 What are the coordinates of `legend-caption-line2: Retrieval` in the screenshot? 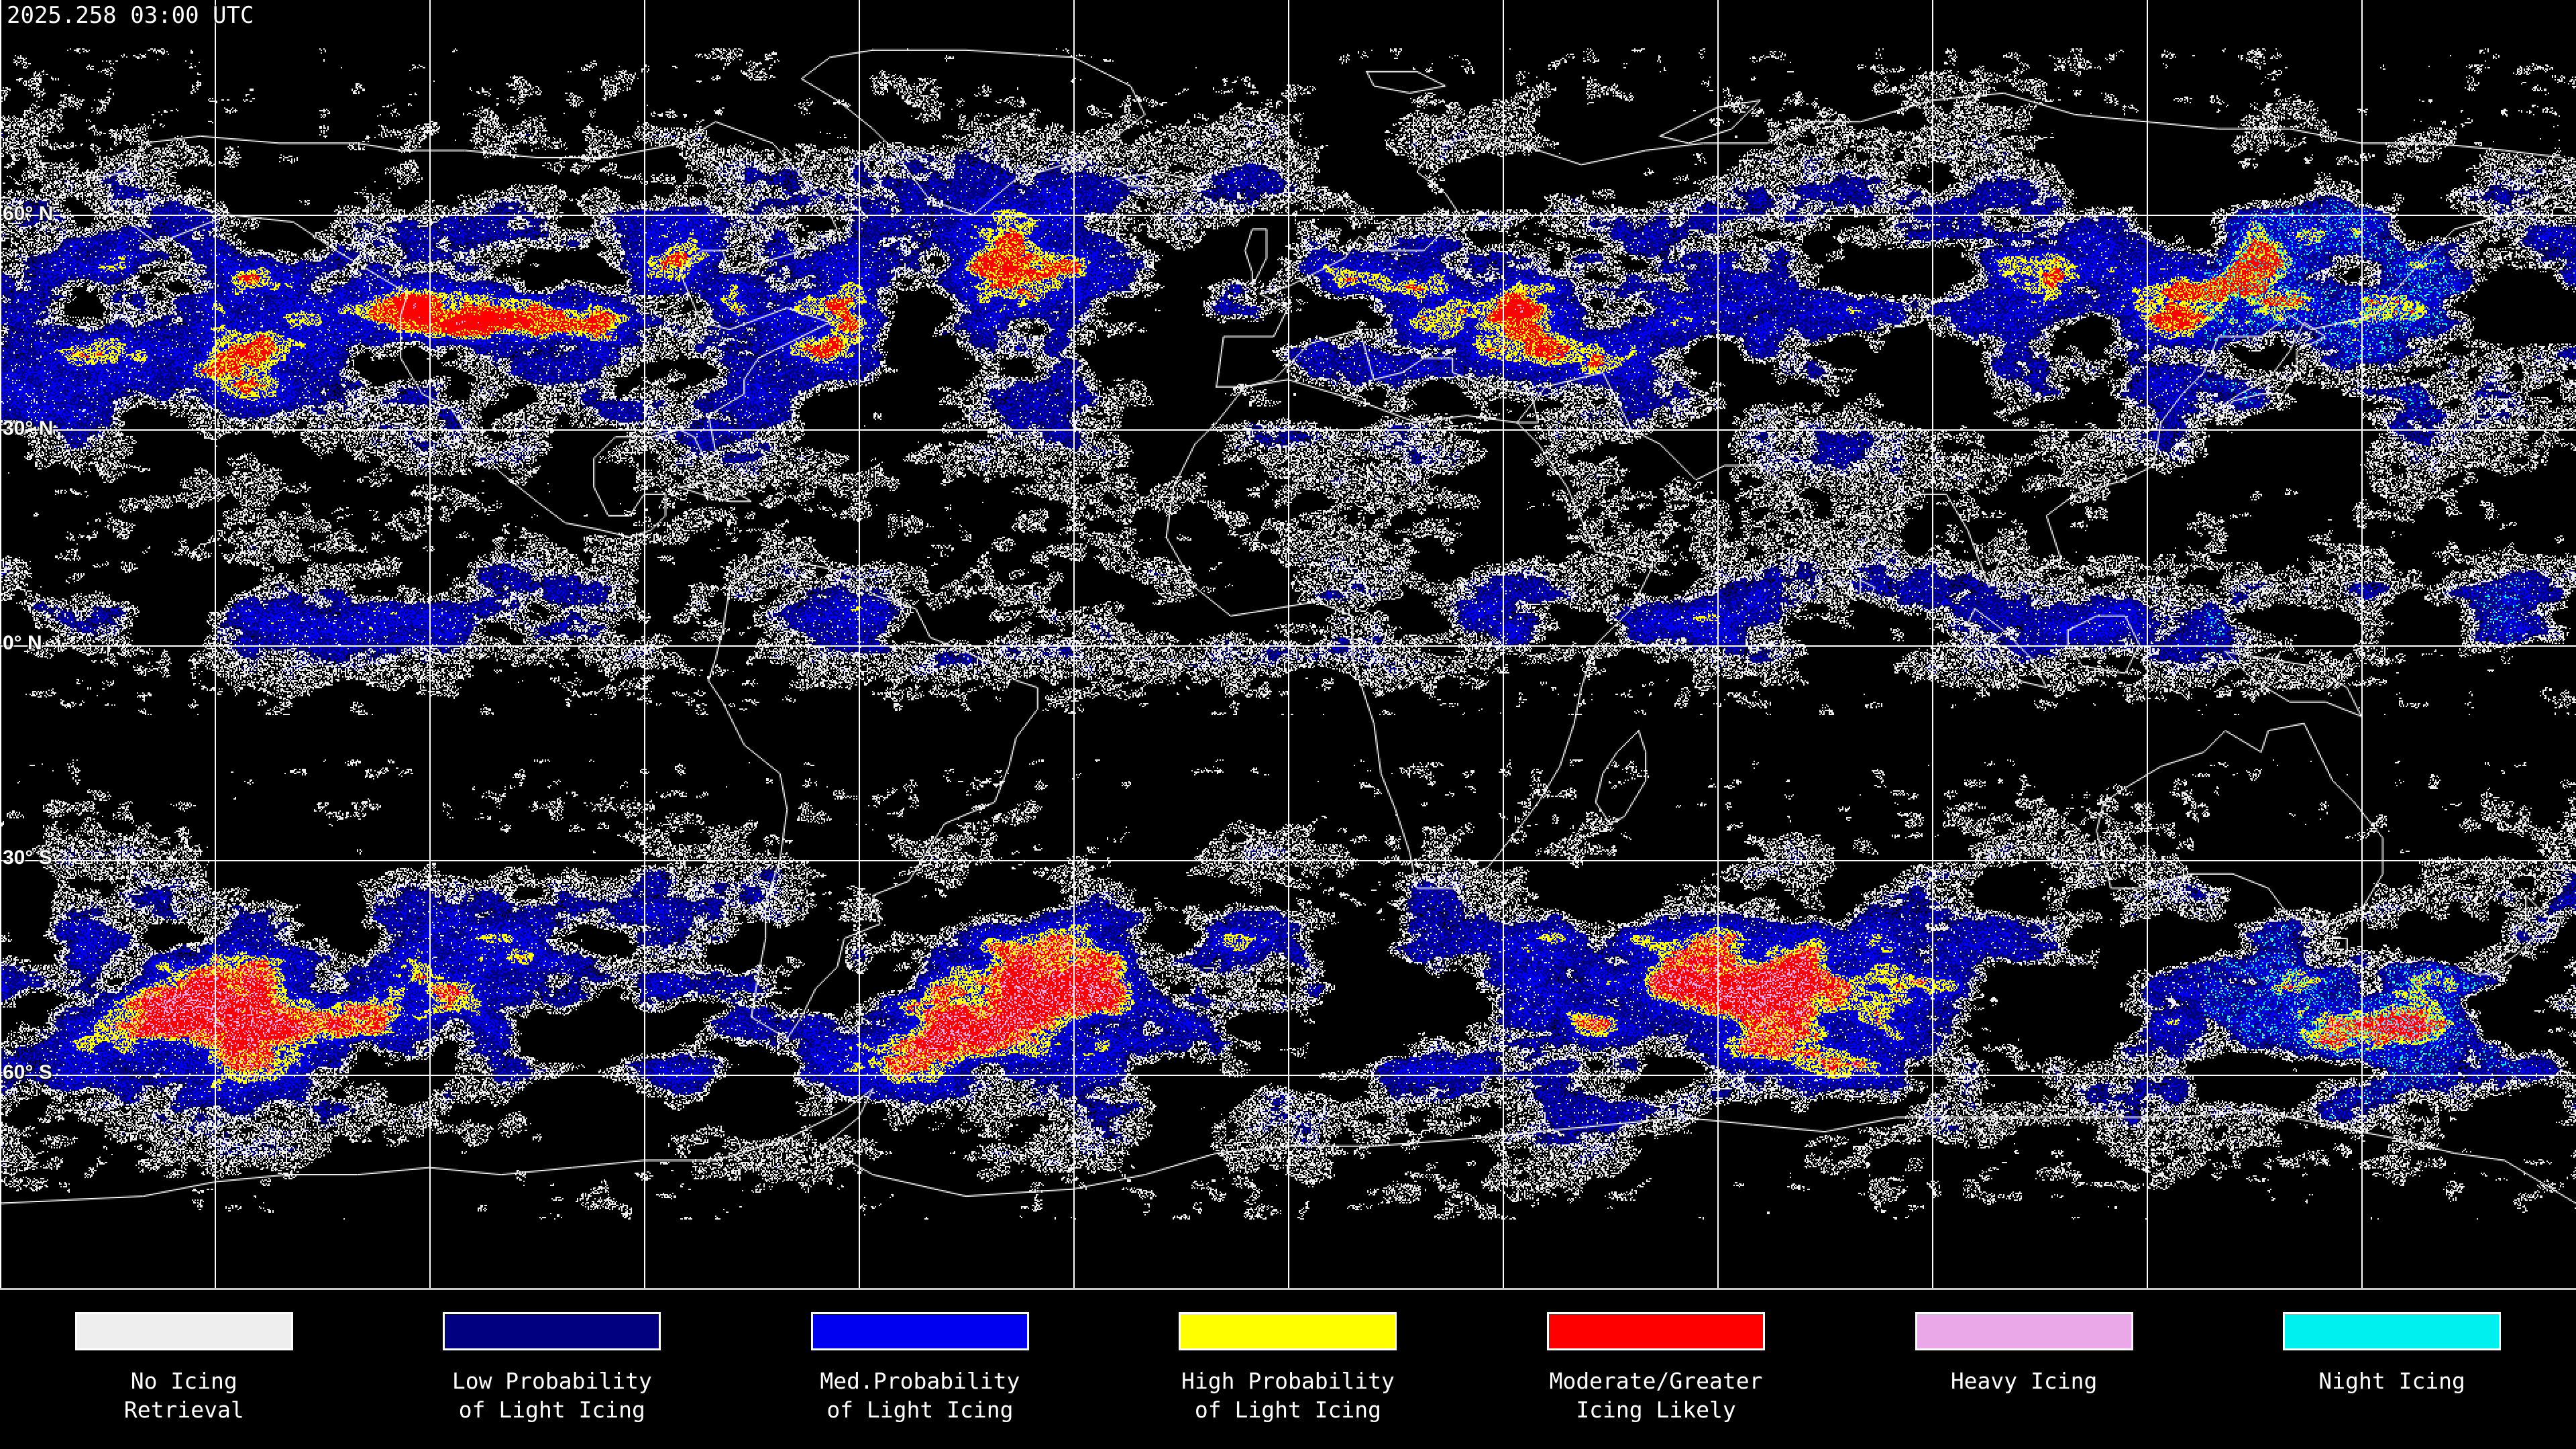 It's located at (183, 1410).